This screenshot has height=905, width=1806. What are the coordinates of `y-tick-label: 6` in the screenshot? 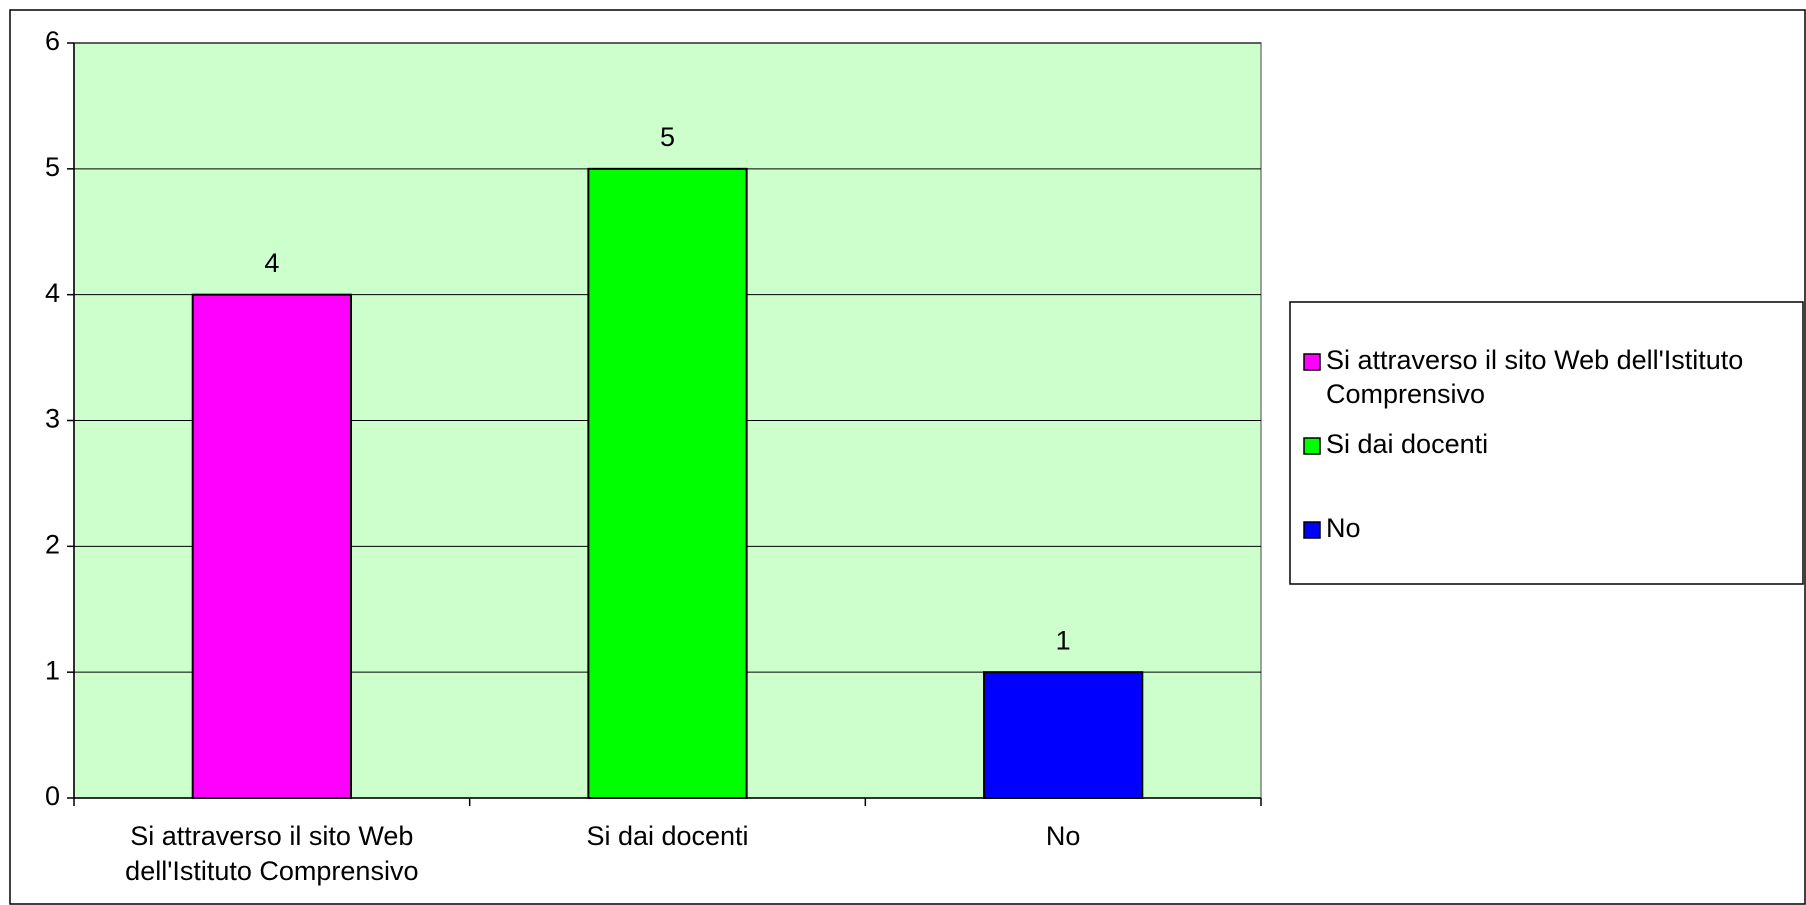 It's located at (52, 41).